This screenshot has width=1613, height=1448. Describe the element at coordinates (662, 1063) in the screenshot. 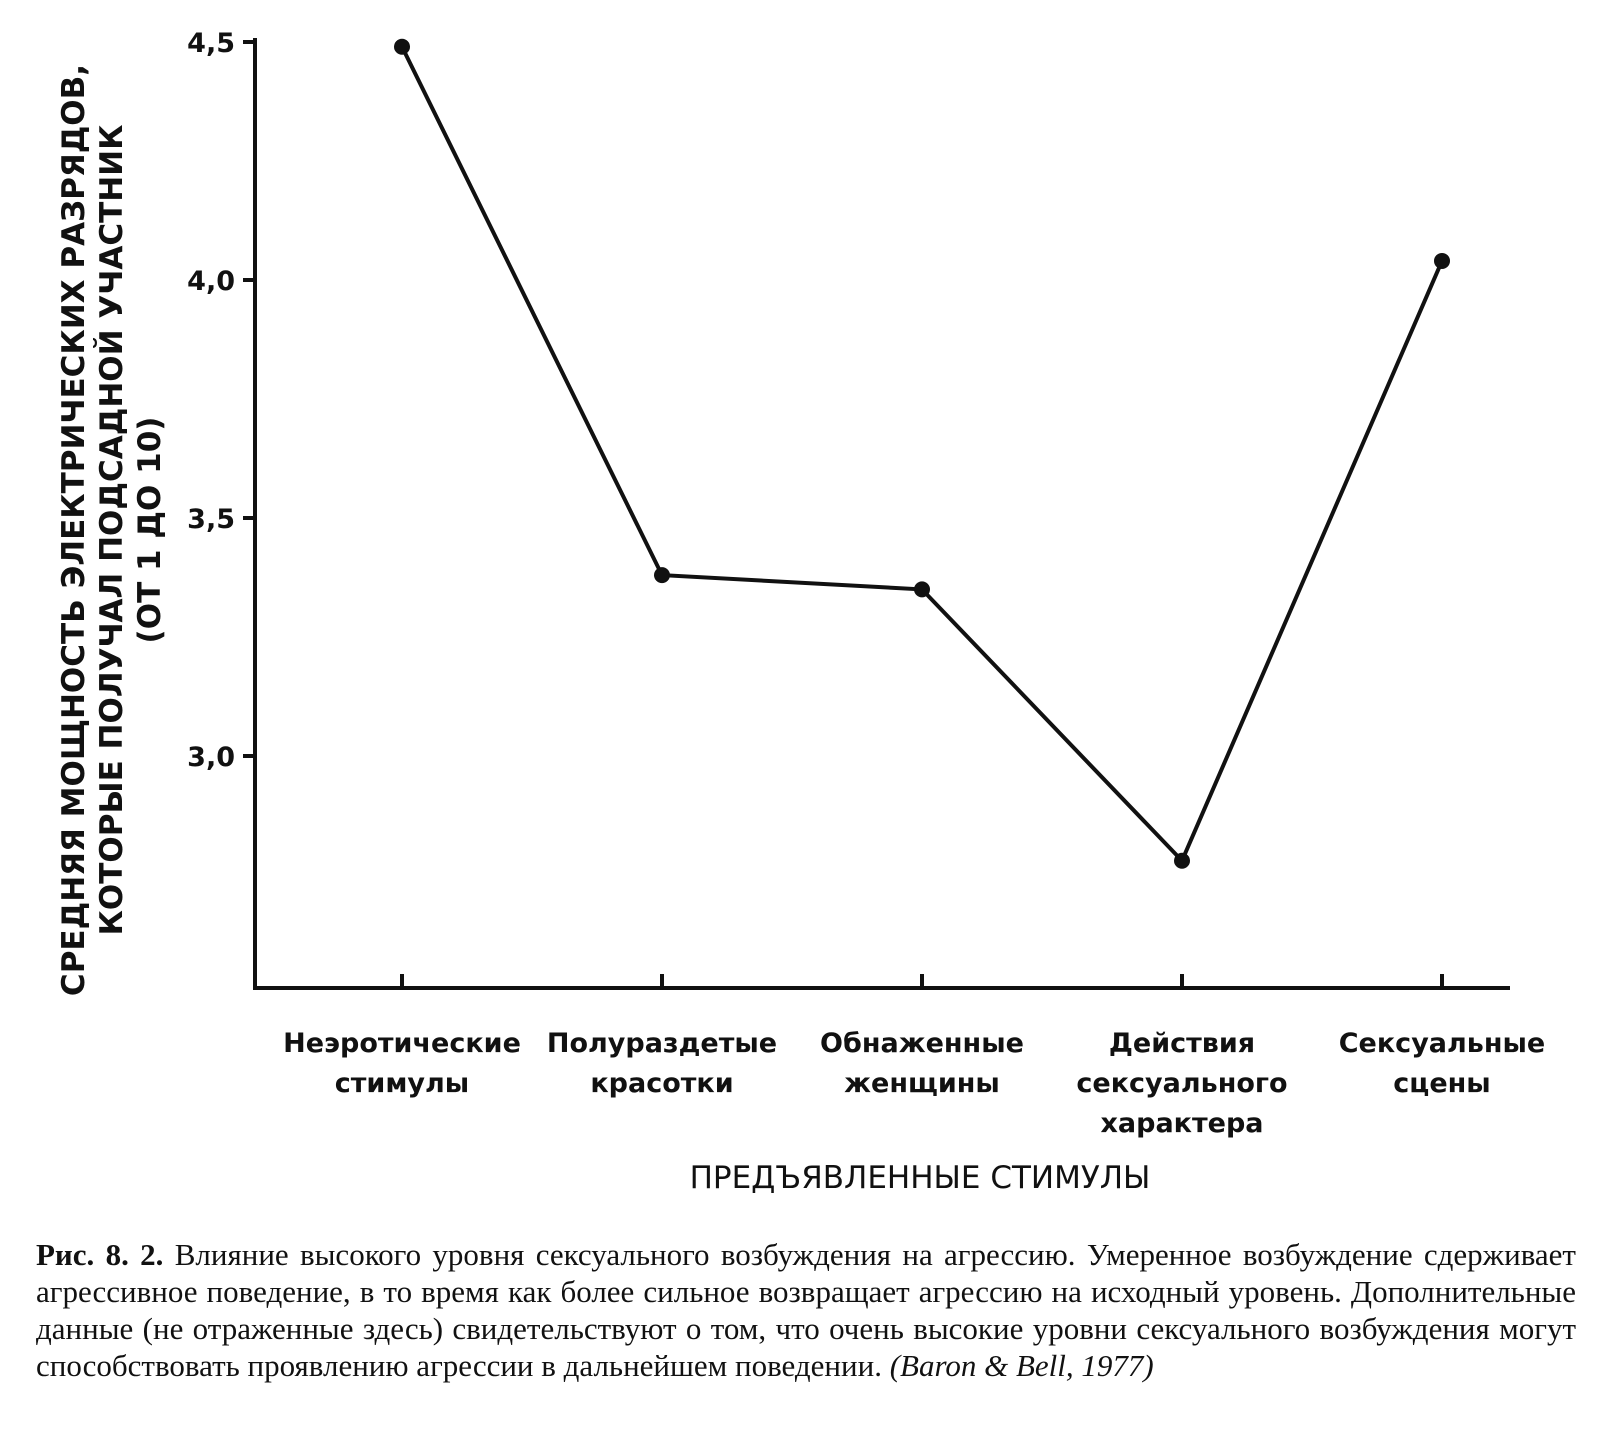

I see `x-category-label: Полураздетые красотки` at that location.